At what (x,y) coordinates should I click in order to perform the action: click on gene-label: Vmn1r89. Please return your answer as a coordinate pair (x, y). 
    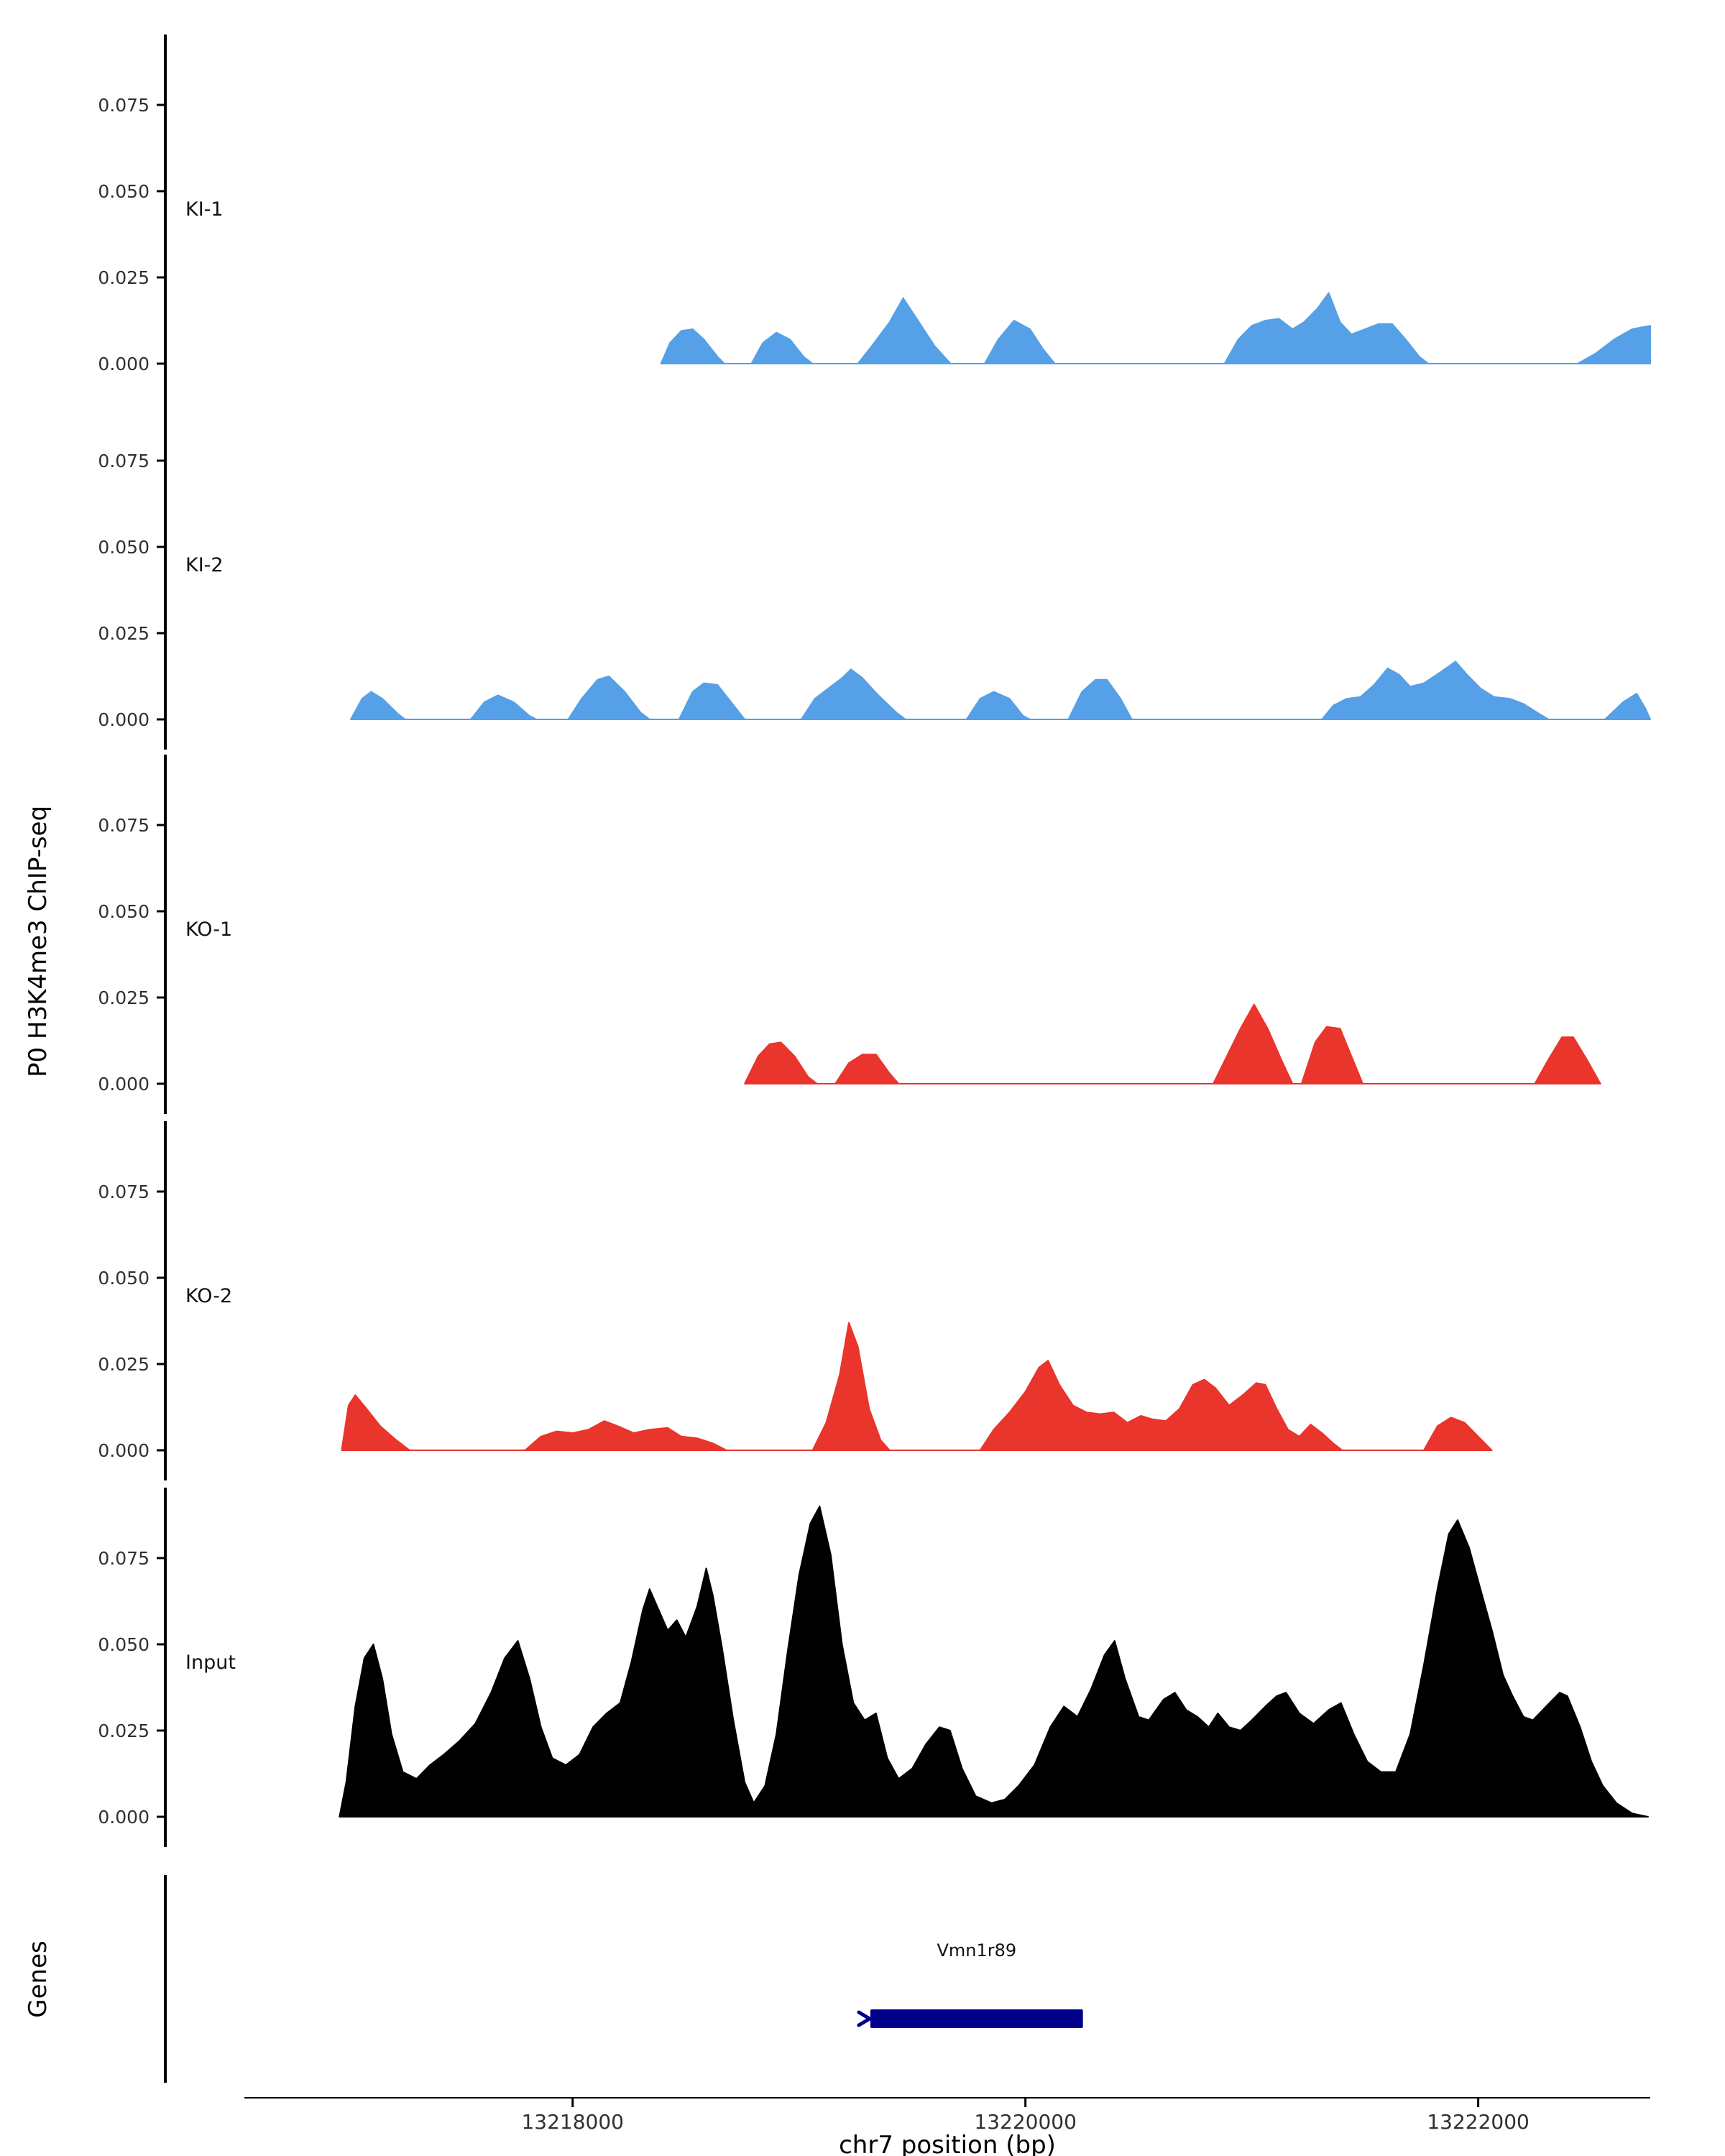
    Looking at the image, I should click on (976, 1951).